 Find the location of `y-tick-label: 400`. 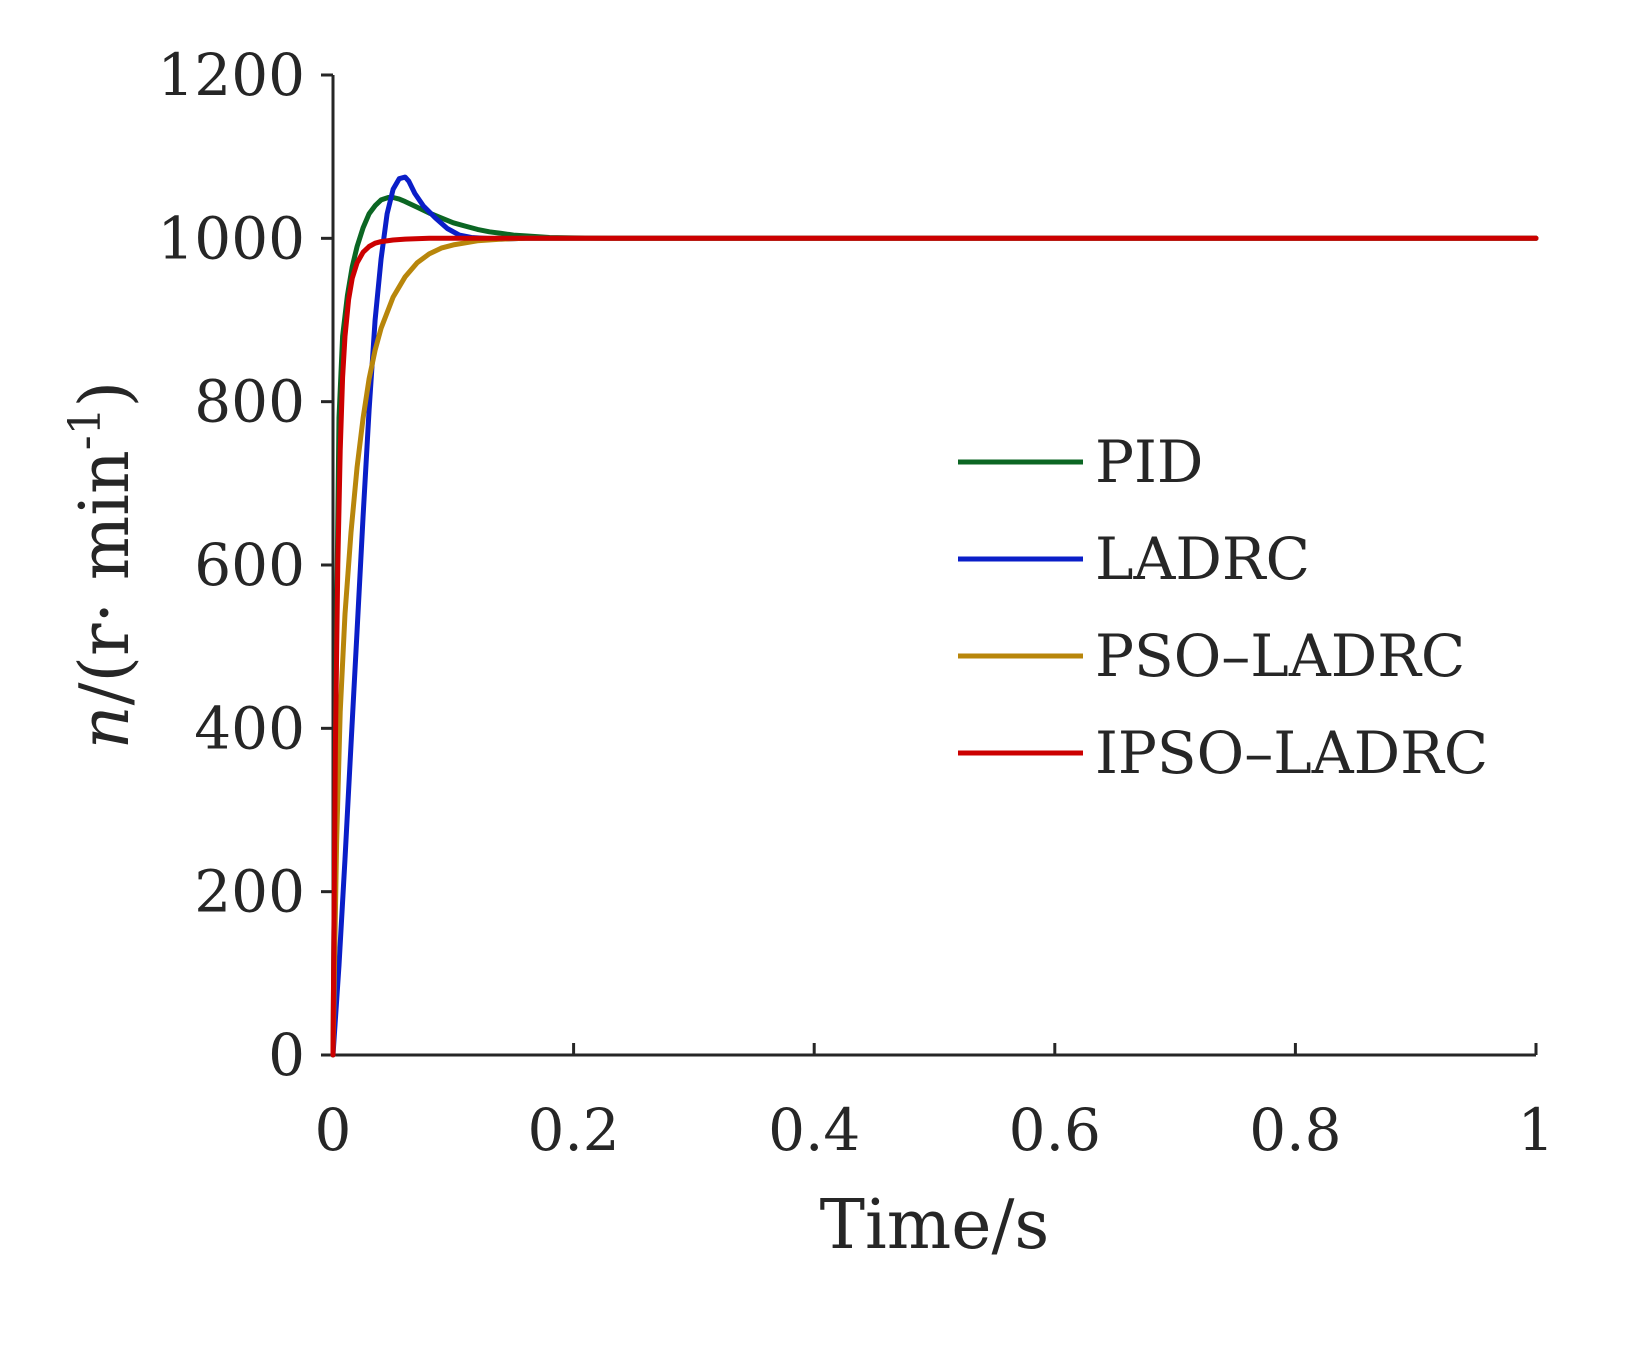

y-tick-label: 400 is located at coordinates (249, 728).